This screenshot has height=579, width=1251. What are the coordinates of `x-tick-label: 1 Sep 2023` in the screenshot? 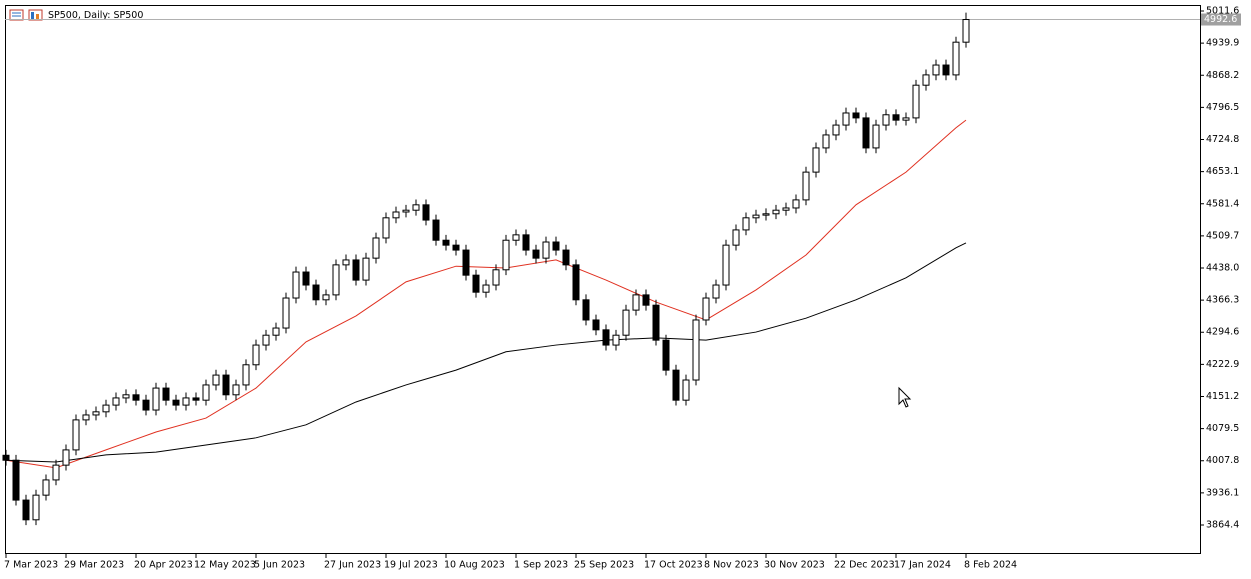 It's located at (541, 565).